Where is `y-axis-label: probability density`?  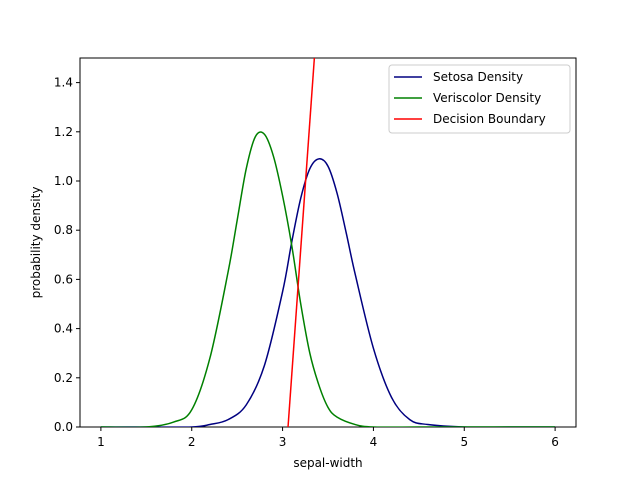
y-axis-label: probability density is located at coordinates (36, 243).